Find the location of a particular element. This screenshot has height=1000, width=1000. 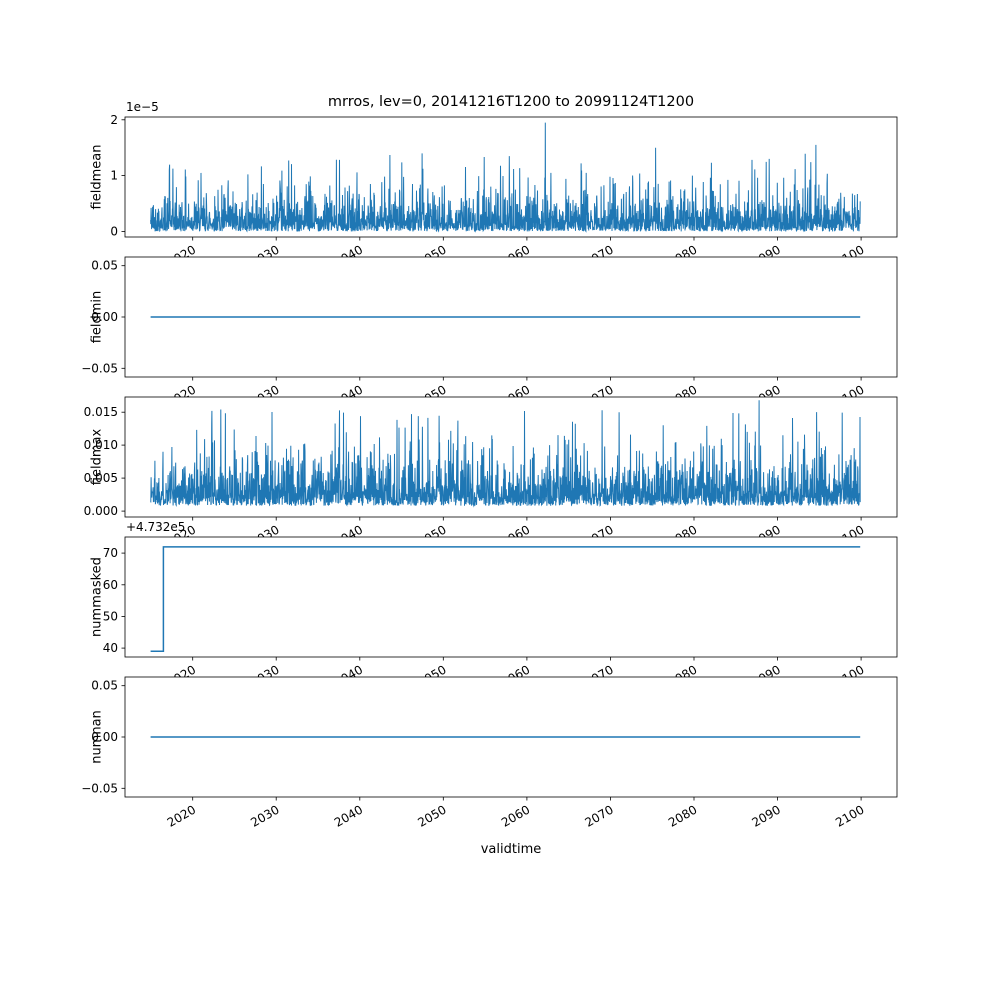

x-tick-label: 2040 is located at coordinates (348, 815).